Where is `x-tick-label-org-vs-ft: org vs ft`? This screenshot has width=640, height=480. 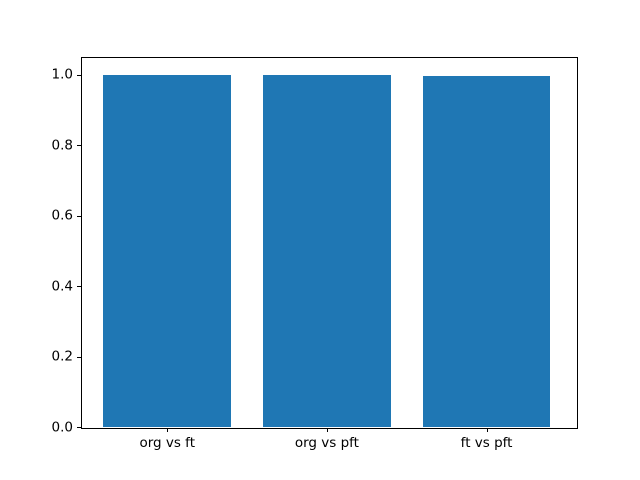
x-tick-label-org-vs-ft: org vs ft is located at coordinates (167, 443).